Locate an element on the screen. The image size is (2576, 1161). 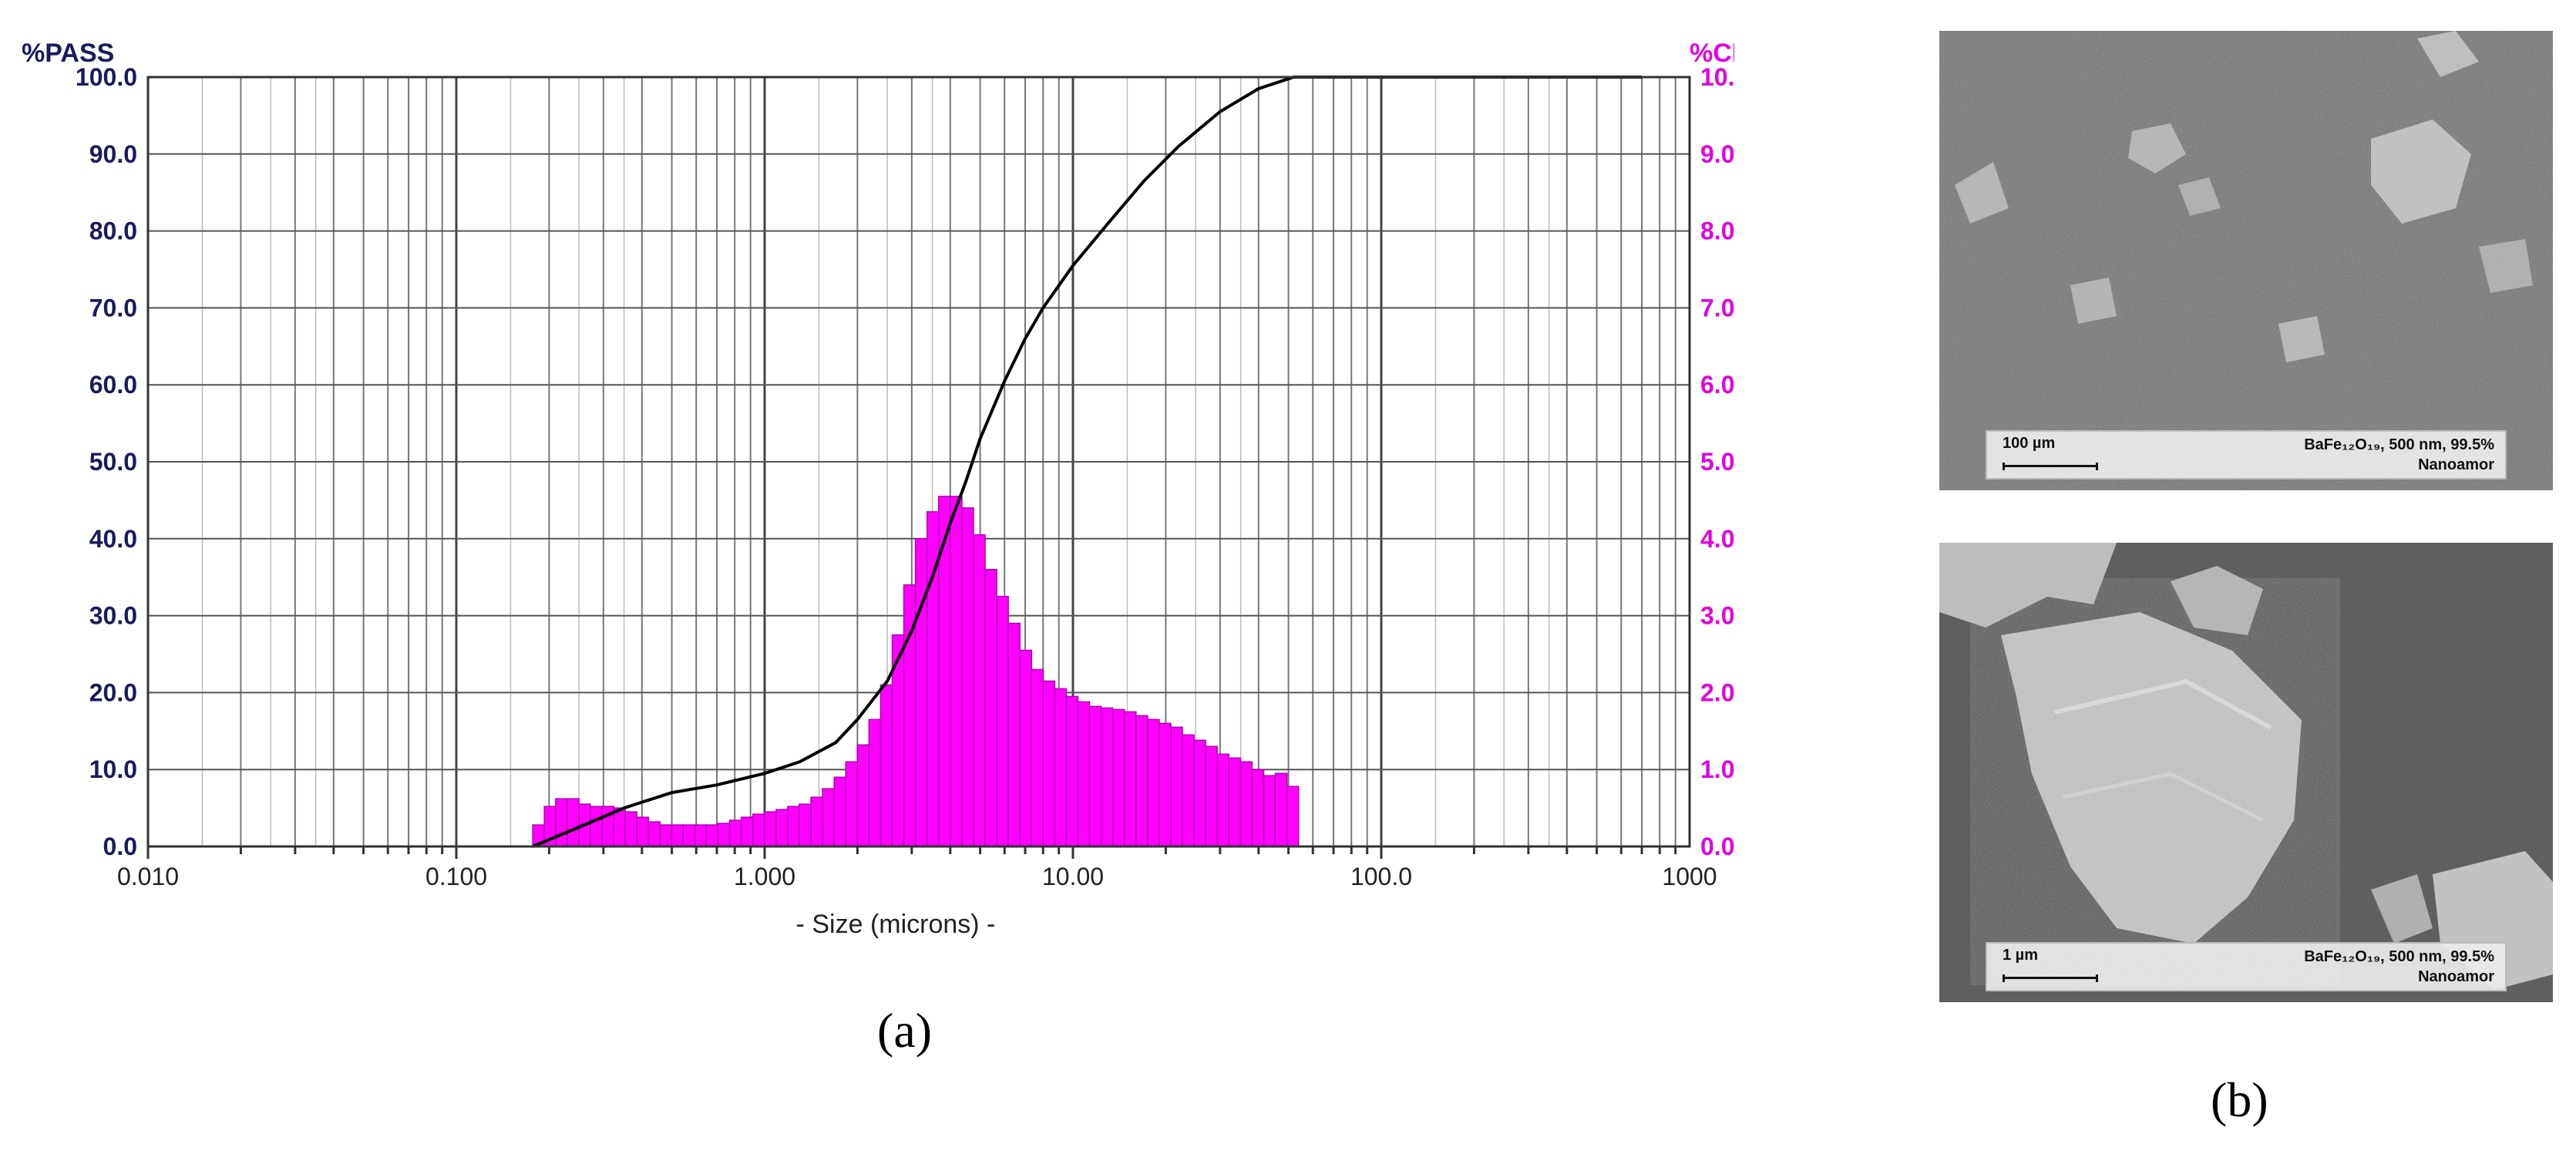
sem-caption-top: BaFe₁₂O₁₉, 500 nm, 99.5% Nanoamor is located at coordinates (2399, 455).